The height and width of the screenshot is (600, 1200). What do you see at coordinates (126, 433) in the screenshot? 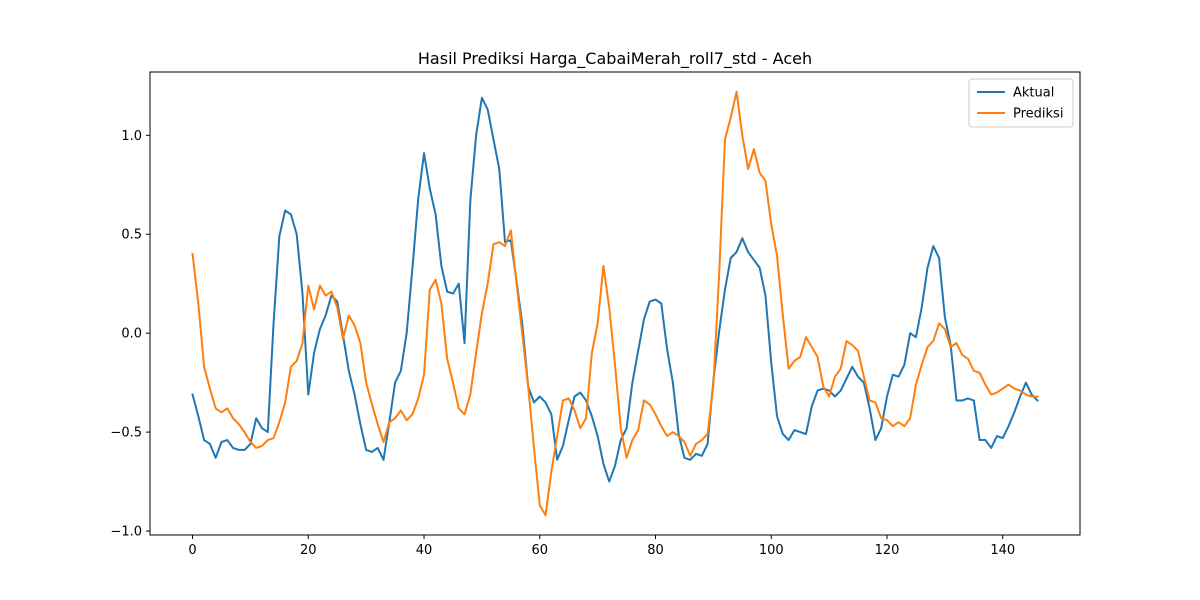
I see `y-tick-label: −0.5` at bounding box center [126, 433].